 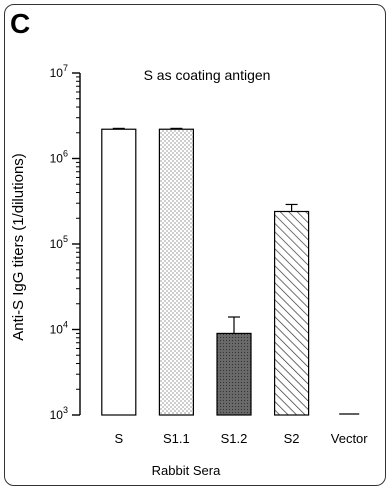 I want to click on x-tick-label: S1.1, so click(x=176, y=438).